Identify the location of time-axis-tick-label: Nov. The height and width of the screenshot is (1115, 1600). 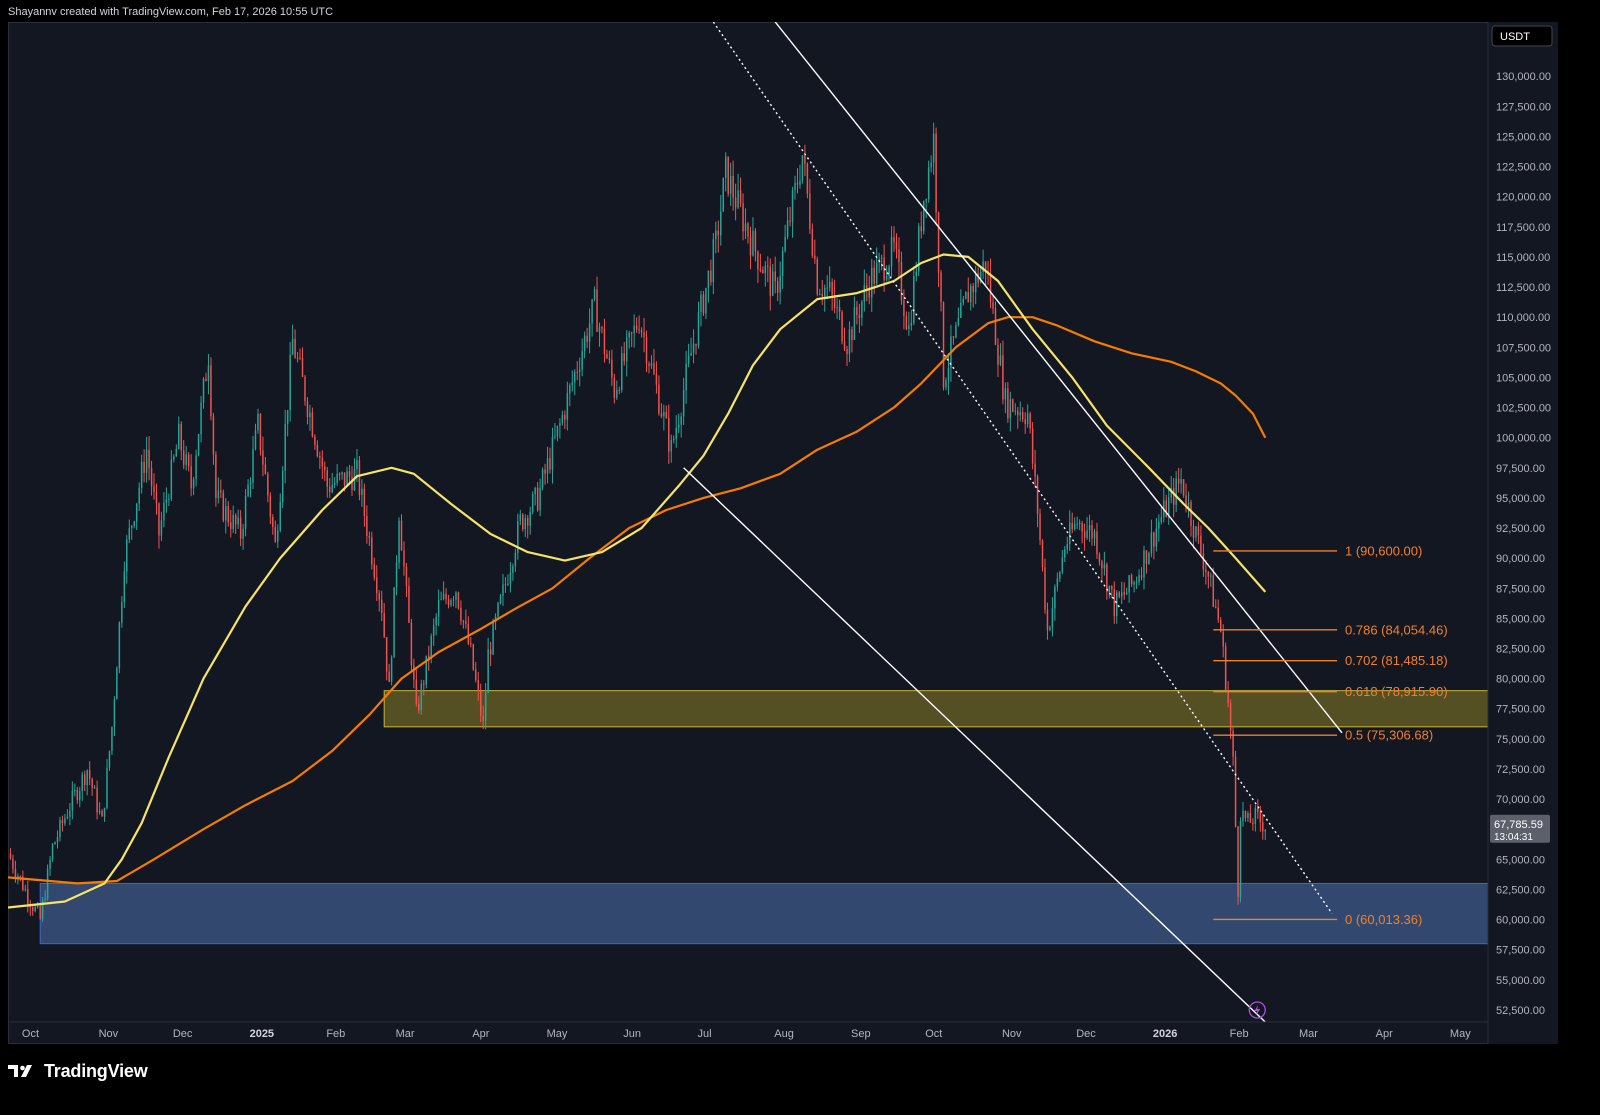
(109, 1034).